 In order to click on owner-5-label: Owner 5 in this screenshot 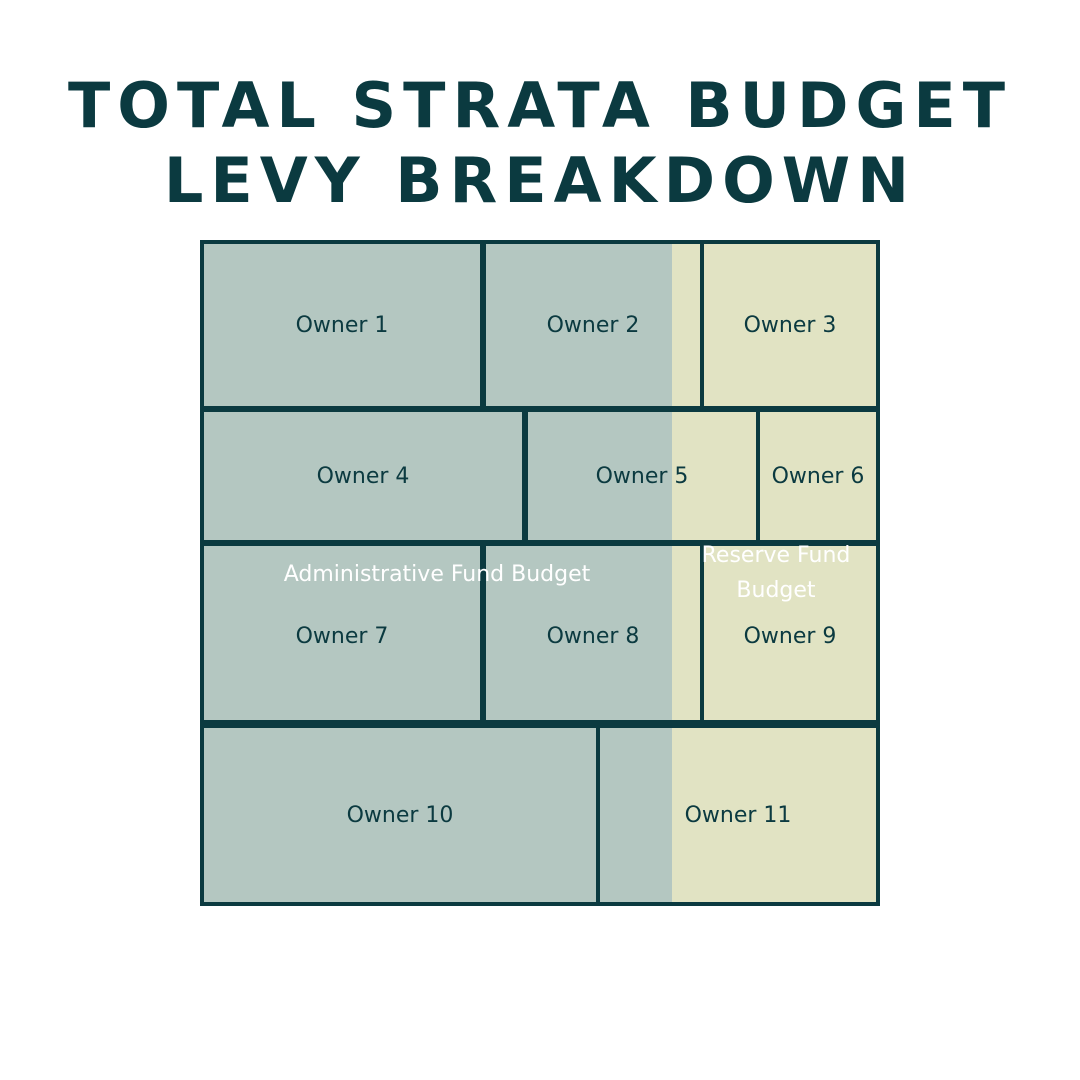, I will do `click(642, 476)`.